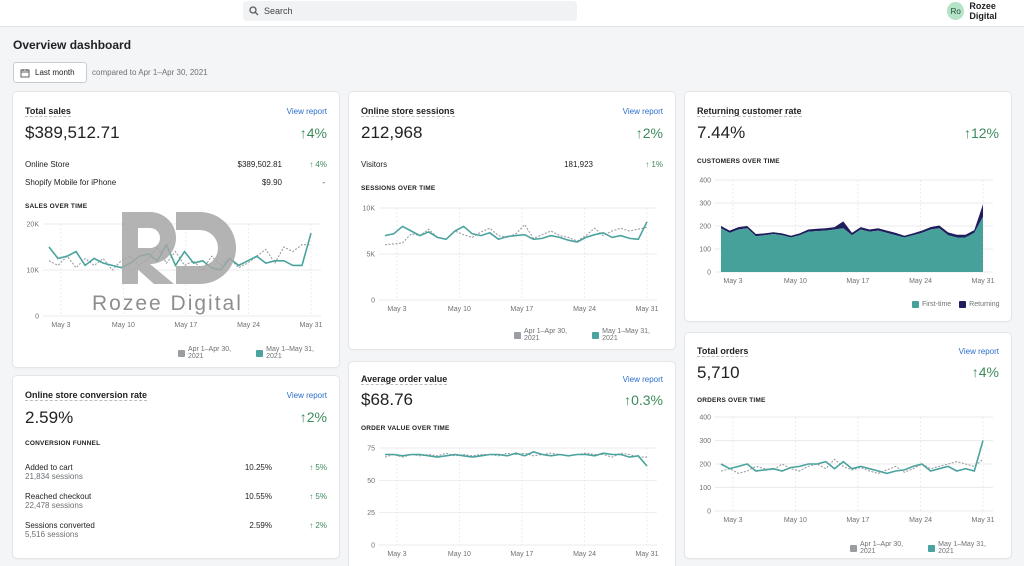 This screenshot has height=566, width=1024. What do you see at coordinates (960, 304) in the screenshot?
I see `chart-legend: First-time Returning` at bounding box center [960, 304].